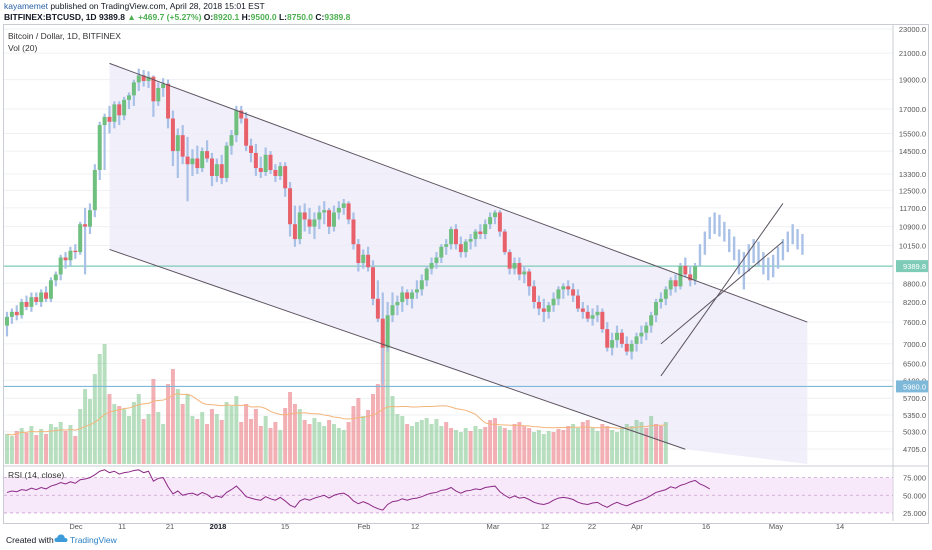 This screenshot has width=932, height=550. What do you see at coordinates (912, 190) in the screenshot?
I see `price-tick-label: 12500.0` at bounding box center [912, 190].